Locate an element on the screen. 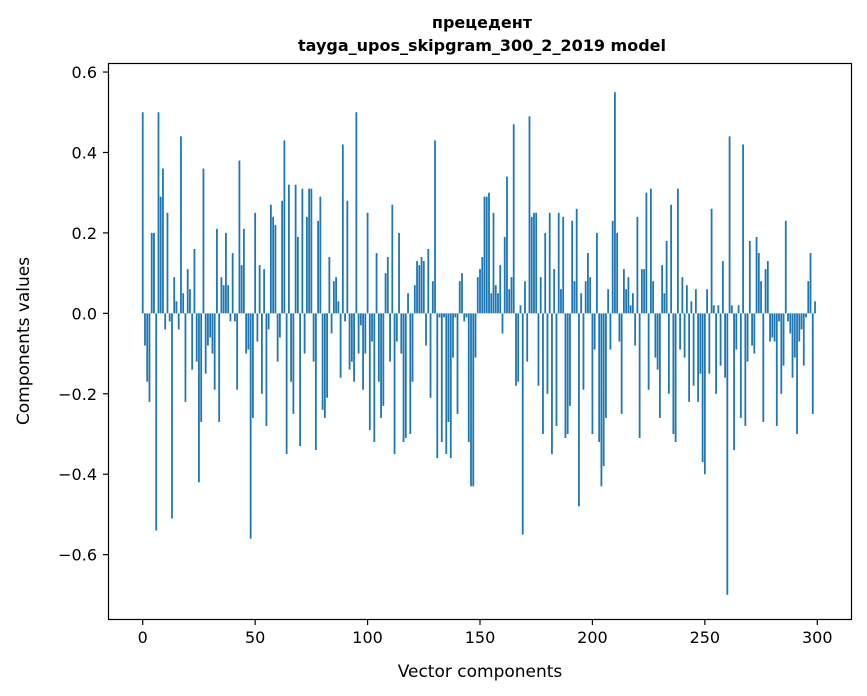  x-tick-label: 50 is located at coordinates (255, 637).